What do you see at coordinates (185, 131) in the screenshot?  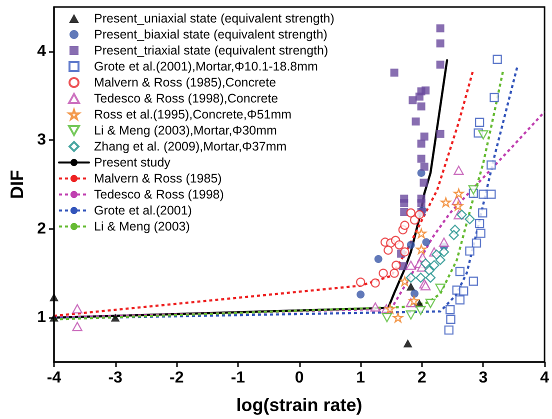 I see `legend-label: Li & Meng (2003),Mortar,Φ30mm` at bounding box center [185, 131].